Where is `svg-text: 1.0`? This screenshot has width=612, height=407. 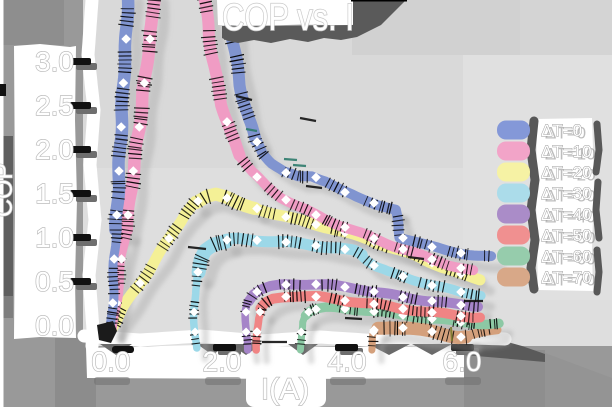 svg-text: 1.0 is located at coordinates (54, 237).